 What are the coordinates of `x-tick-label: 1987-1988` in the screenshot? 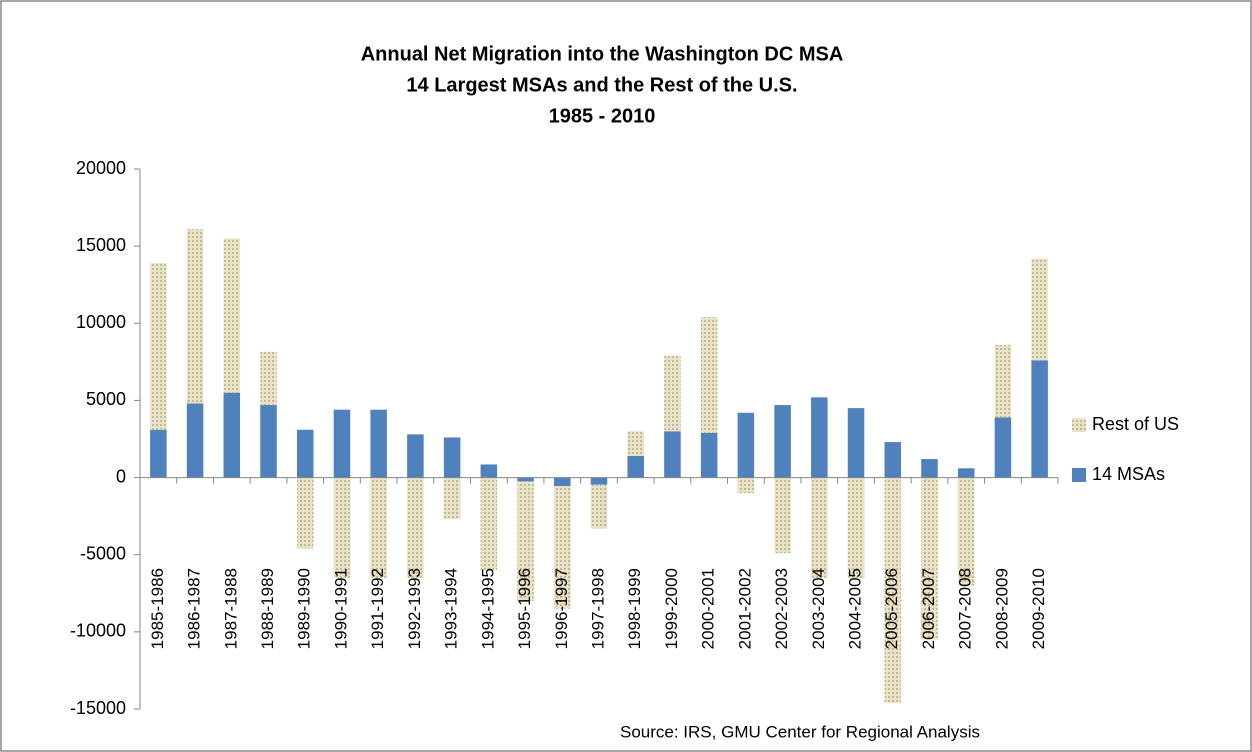 It's located at (230, 608).